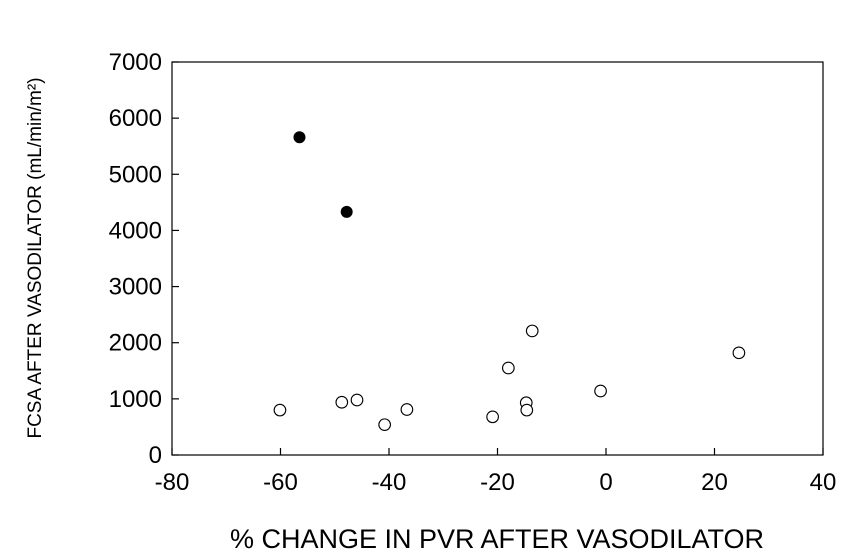 Image resolution: width=853 pixels, height=560 pixels. What do you see at coordinates (823, 482) in the screenshot?
I see `x-tick-label: 40` at bounding box center [823, 482].